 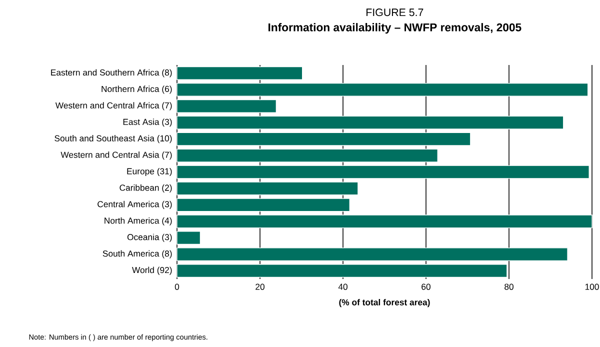 What do you see at coordinates (395, 12) in the screenshot?
I see `chart-title: FIGURE 5.7` at bounding box center [395, 12].